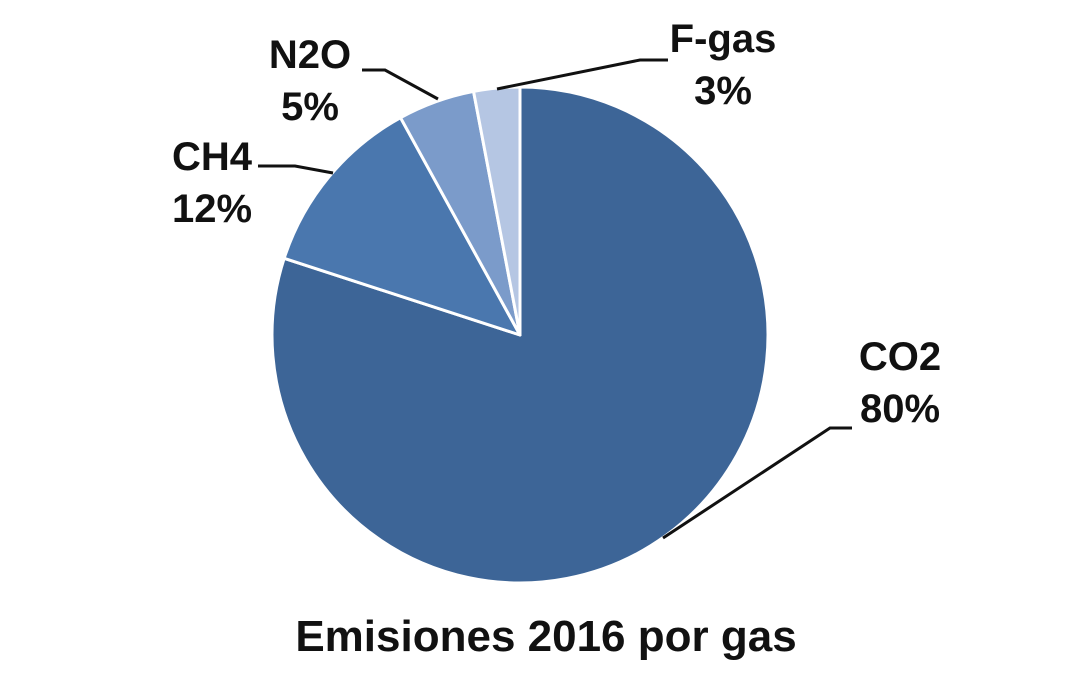  What do you see at coordinates (402, 226) in the screenshot?
I see `pie-slice-ch4` at bounding box center [402, 226].